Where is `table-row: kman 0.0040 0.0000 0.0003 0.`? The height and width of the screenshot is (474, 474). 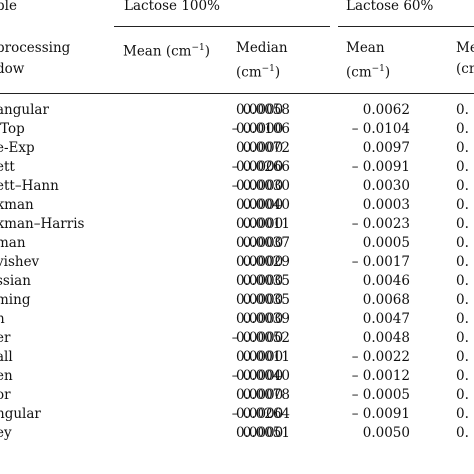
table-row: kman 0.0040 0.0000 0.0003 0. is located at coordinates (237, 205).